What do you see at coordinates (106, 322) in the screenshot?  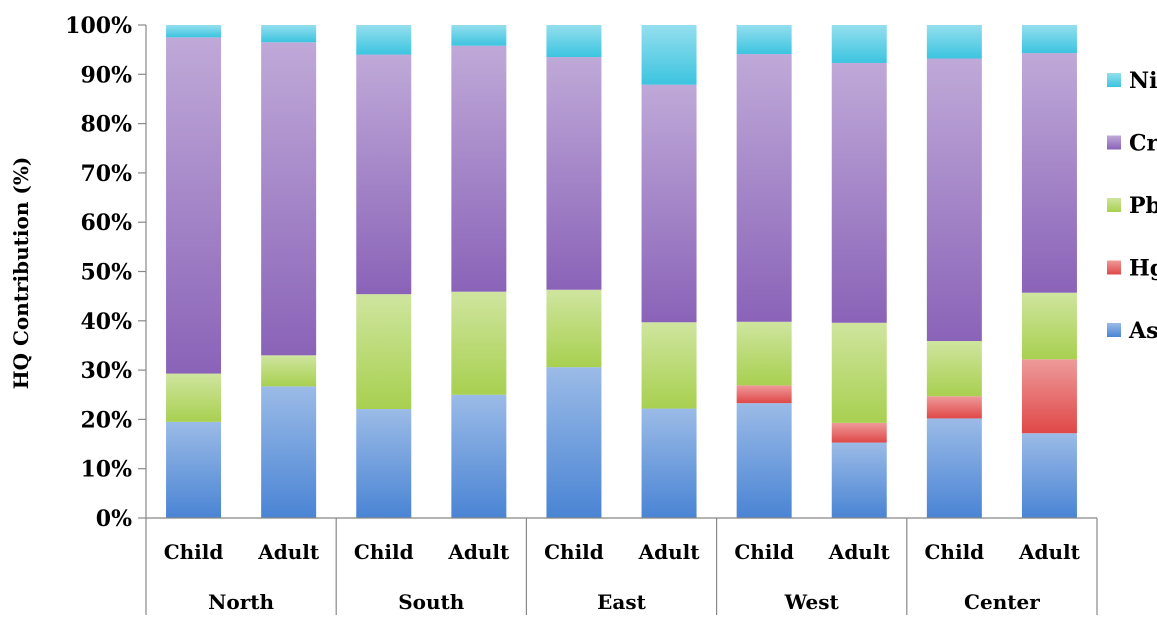 I see `y-tick-label: 40%` at bounding box center [106, 322].